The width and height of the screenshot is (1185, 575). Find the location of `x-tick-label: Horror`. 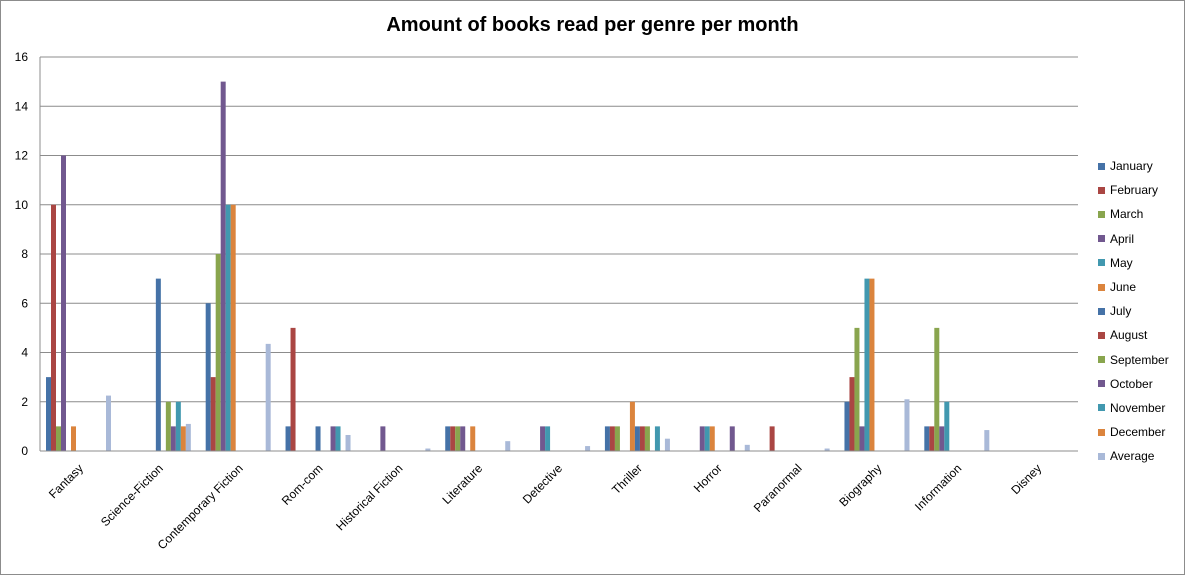

x-tick-label: Horror is located at coordinates (708, 478).